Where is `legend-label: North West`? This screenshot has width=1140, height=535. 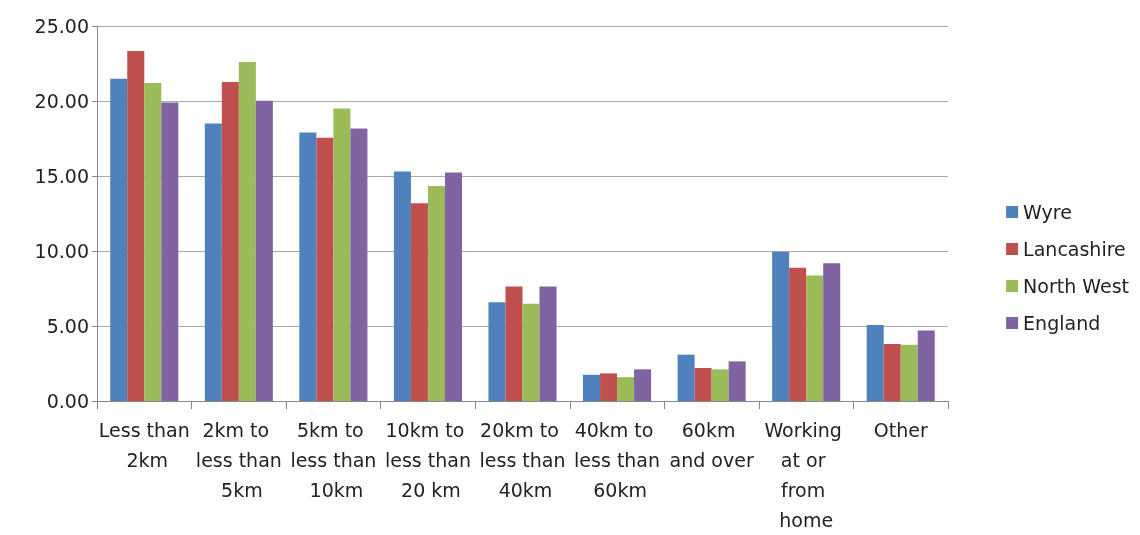
legend-label: North West is located at coordinates (1076, 286).